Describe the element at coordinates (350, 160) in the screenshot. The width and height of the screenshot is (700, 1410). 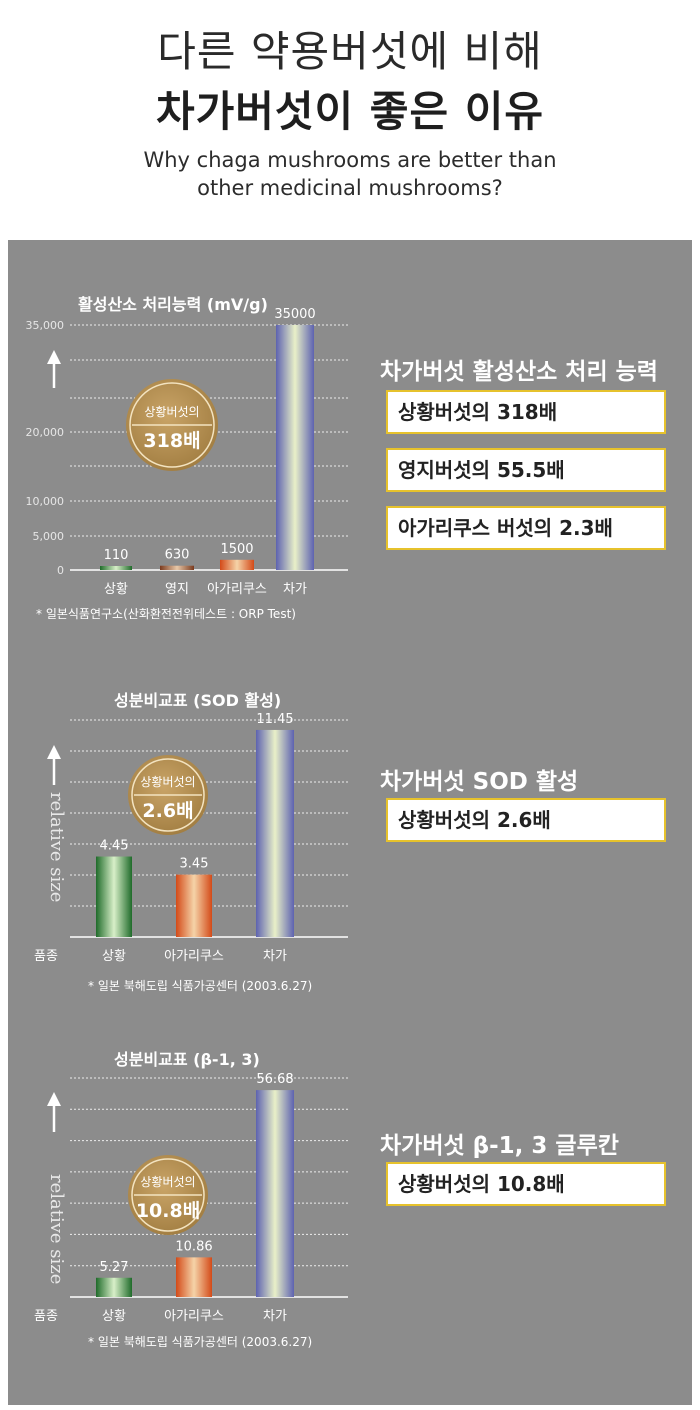
I see `subtitle-line1: Why chaga mushrooms are better than` at that location.